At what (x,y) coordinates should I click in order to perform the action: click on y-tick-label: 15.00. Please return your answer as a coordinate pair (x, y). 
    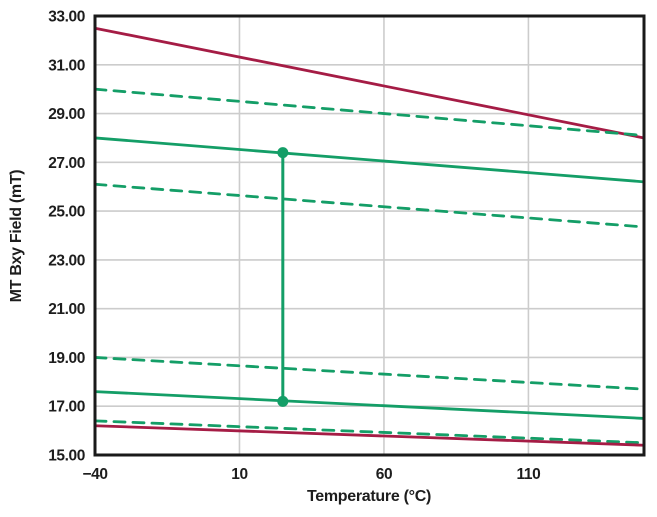
    Looking at the image, I should click on (66, 456).